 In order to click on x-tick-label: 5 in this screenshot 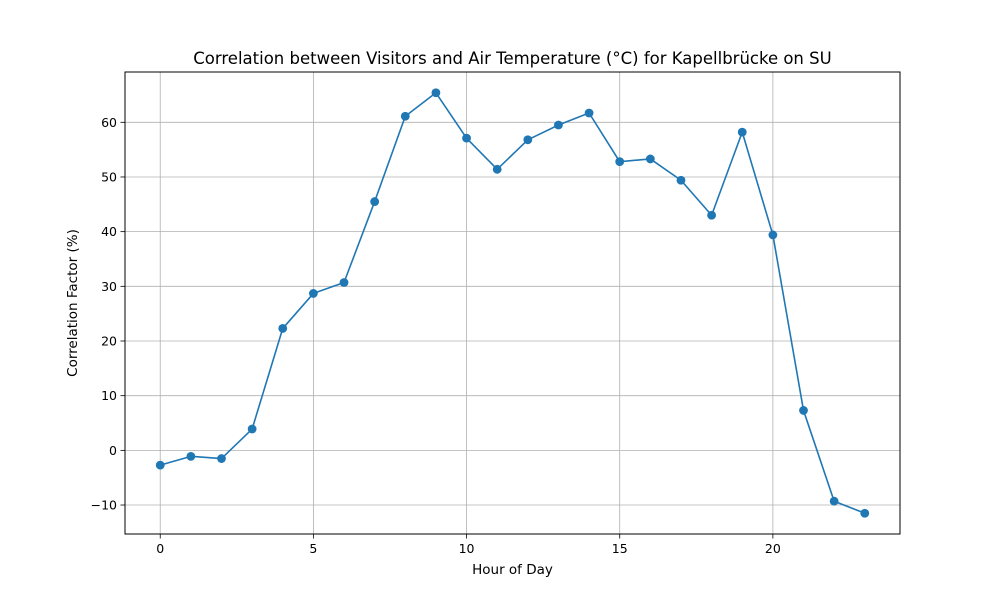, I will do `click(313, 548)`.